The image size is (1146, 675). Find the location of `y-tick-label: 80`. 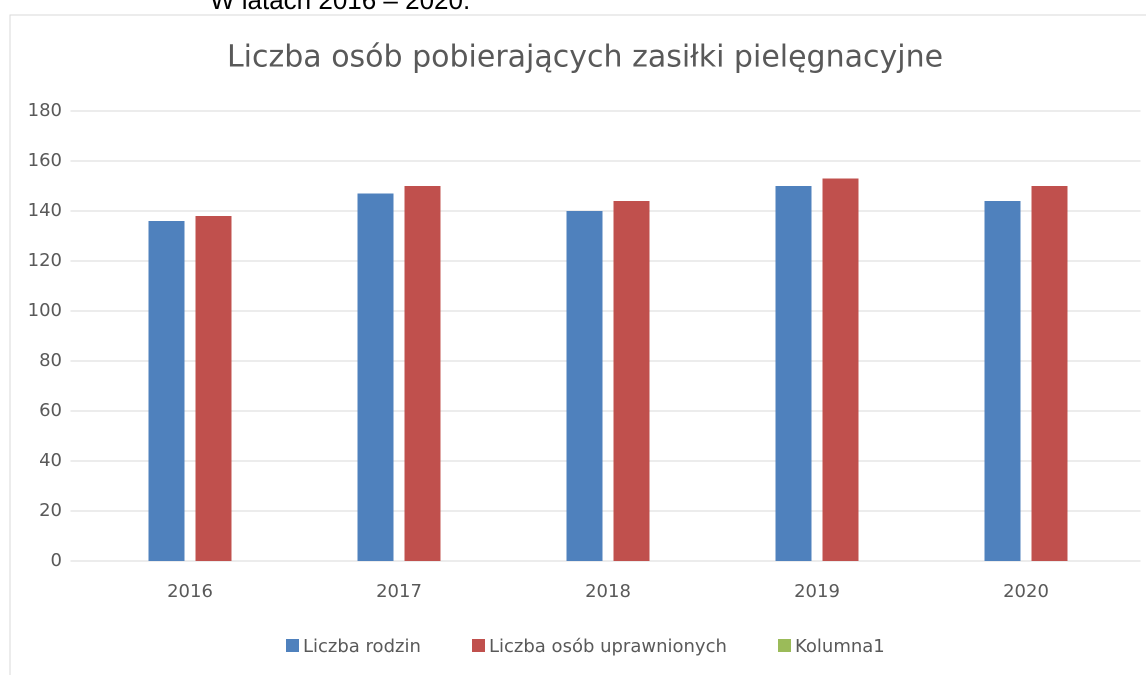

y-tick-label: 80 is located at coordinates (50, 360).